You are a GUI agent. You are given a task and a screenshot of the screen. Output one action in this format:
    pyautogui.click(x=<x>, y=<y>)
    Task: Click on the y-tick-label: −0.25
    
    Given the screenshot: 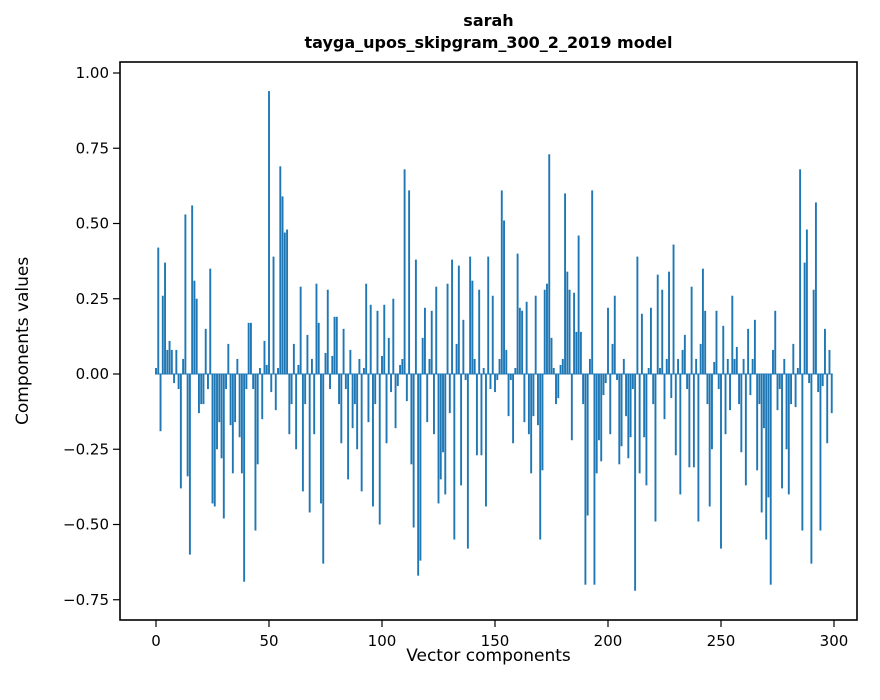 What is the action you would take?
    pyautogui.click(x=86, y=449)
    